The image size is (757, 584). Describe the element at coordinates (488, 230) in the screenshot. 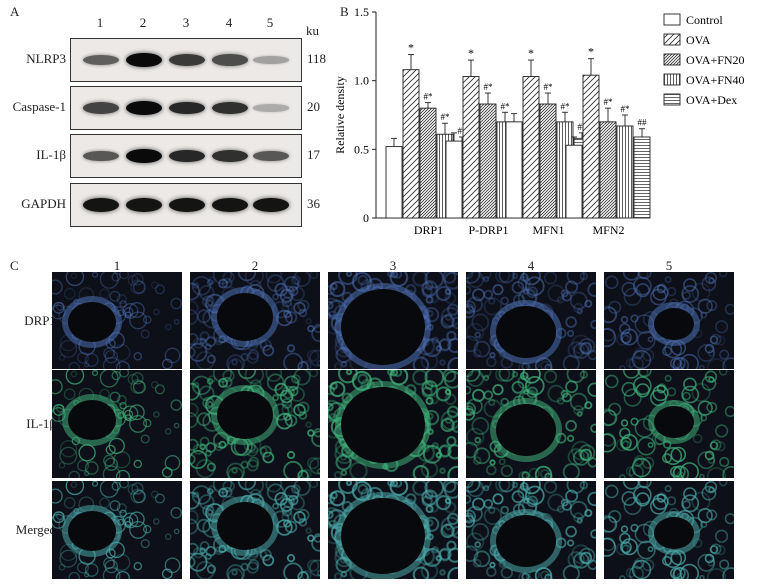

I see `category-label: P-DRP1` at that location.